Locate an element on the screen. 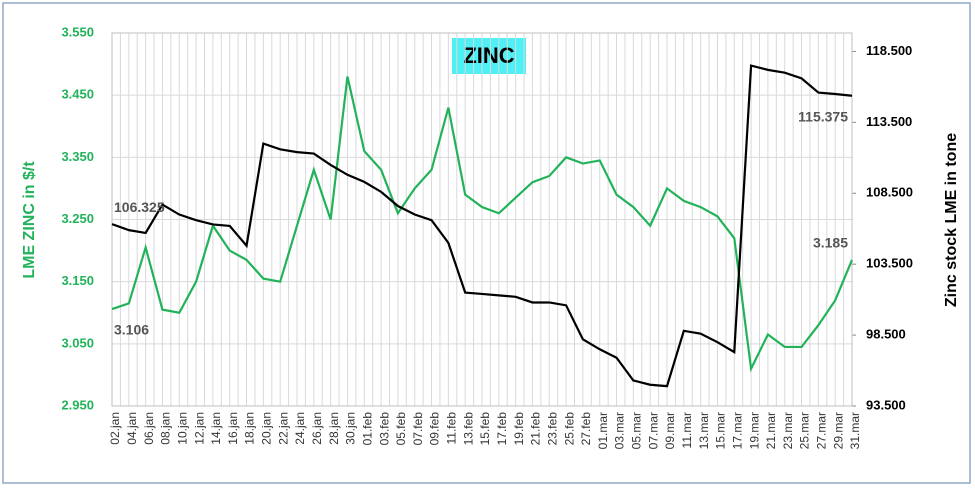 This screenshot has width=975, height=493. value-label: 3.106 is located at coordinates (131, 330).